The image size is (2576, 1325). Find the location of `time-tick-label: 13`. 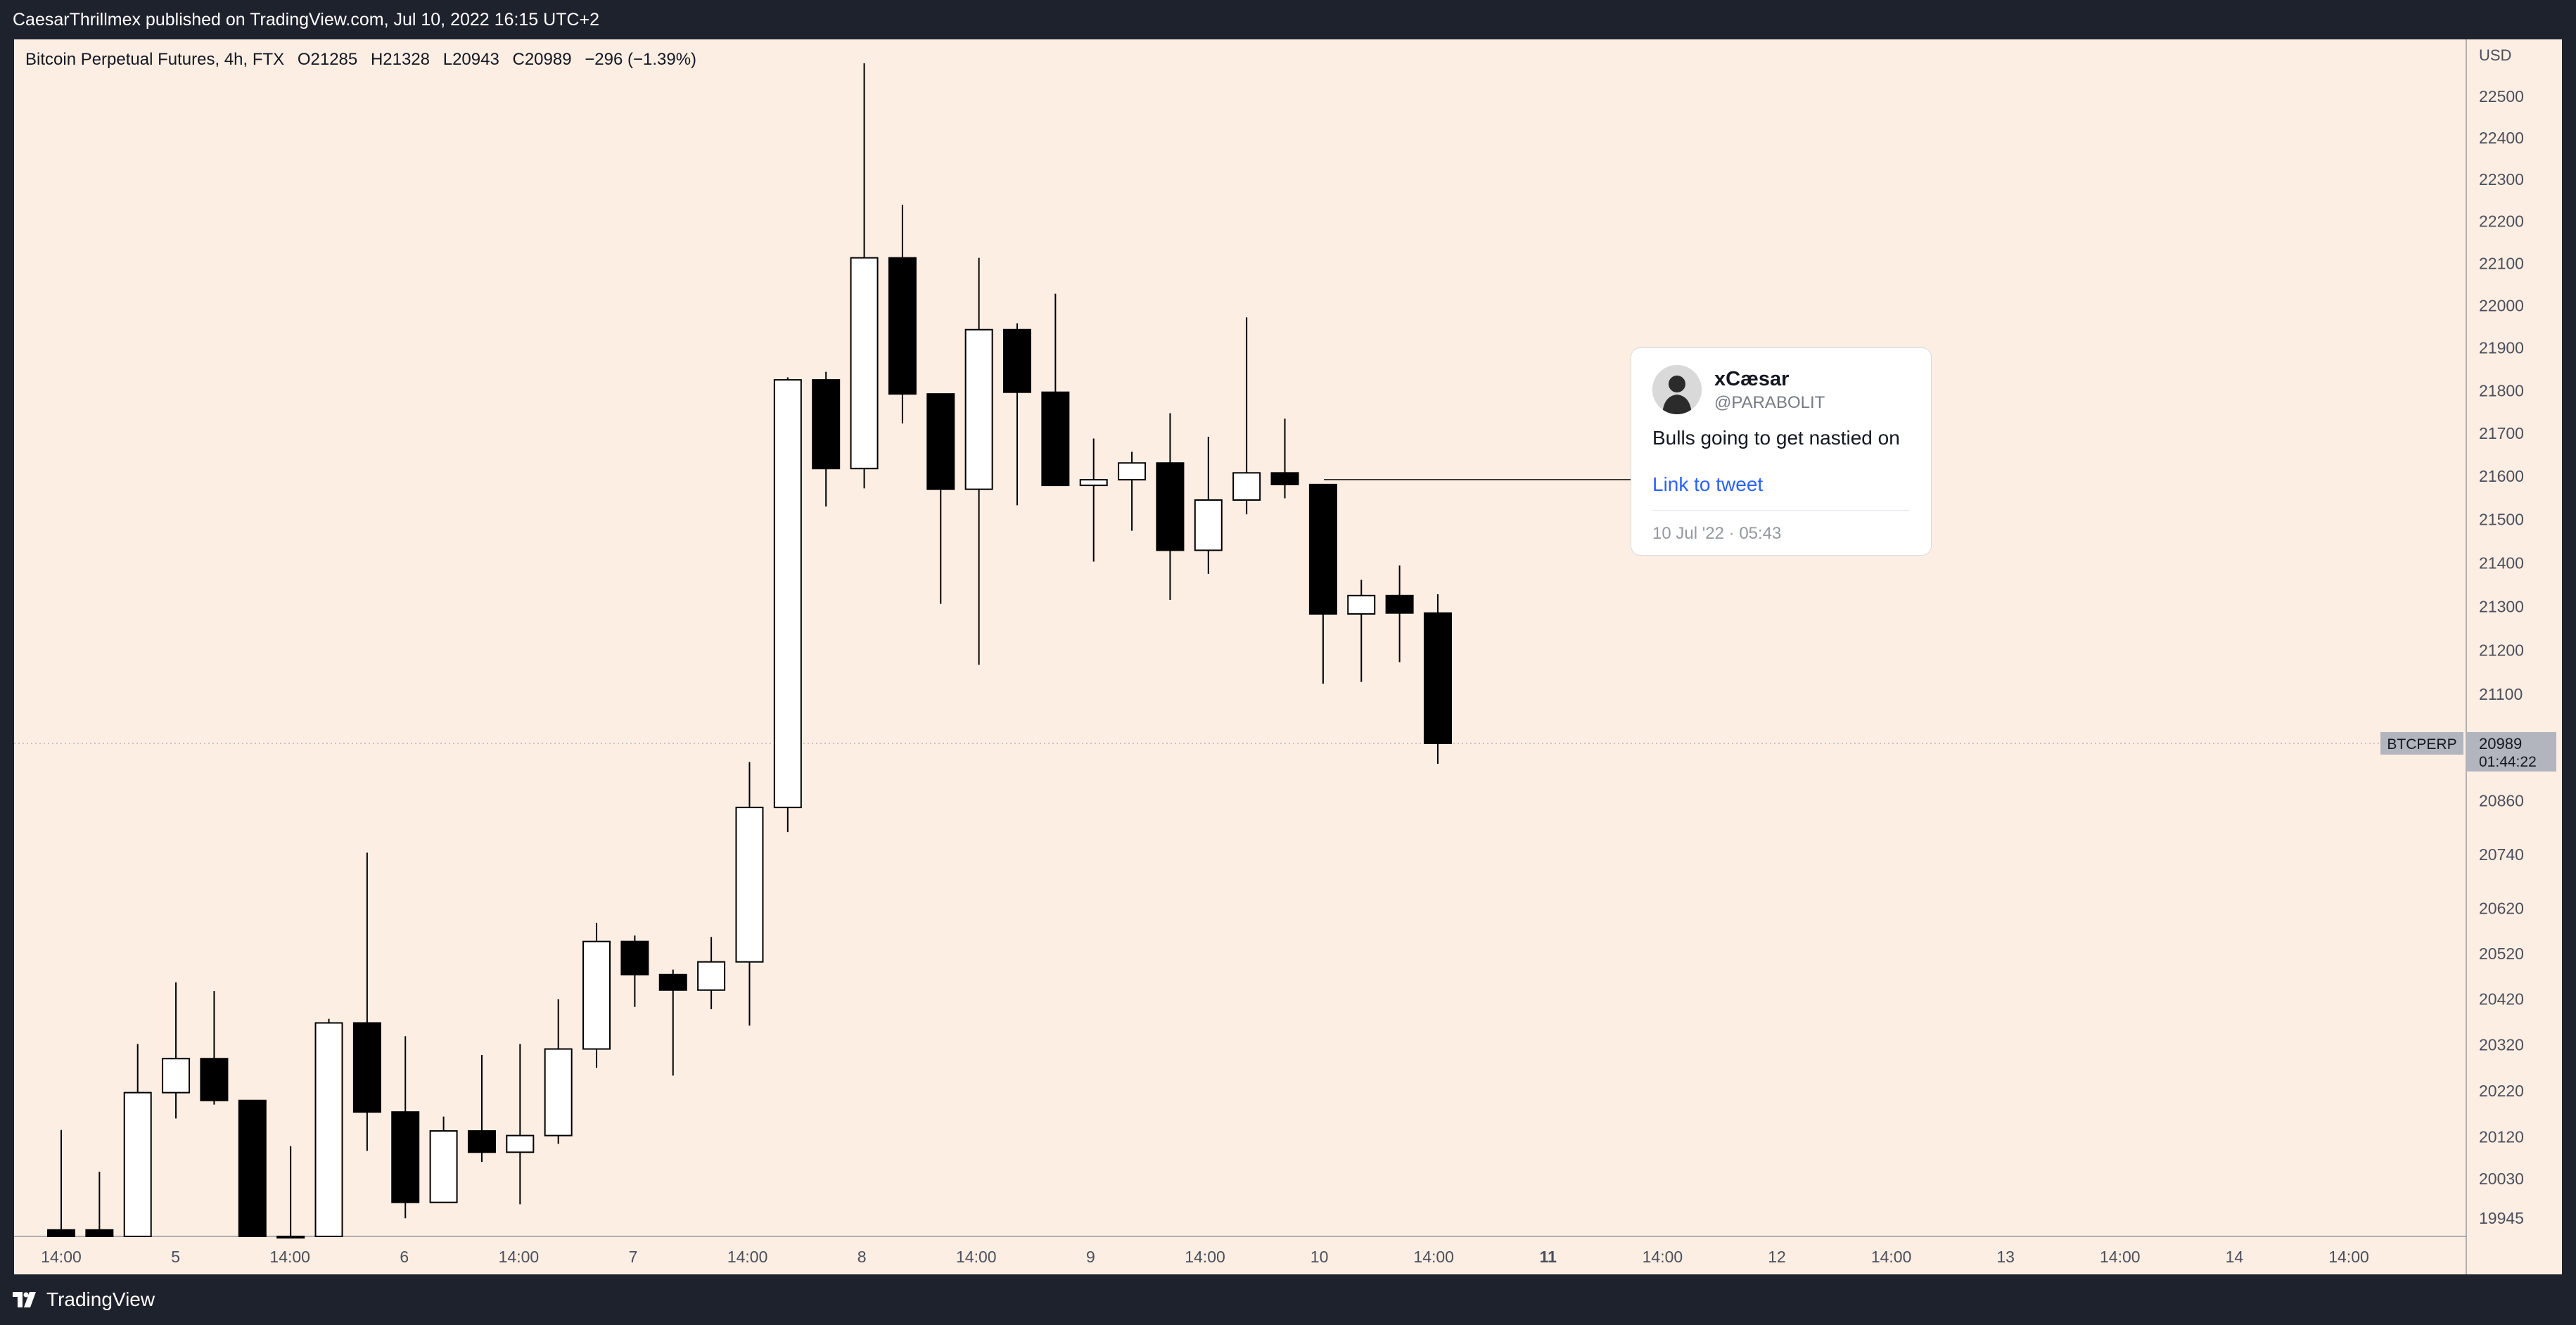

time-tick-label: 13 is located at coordinates (2005, 1257).